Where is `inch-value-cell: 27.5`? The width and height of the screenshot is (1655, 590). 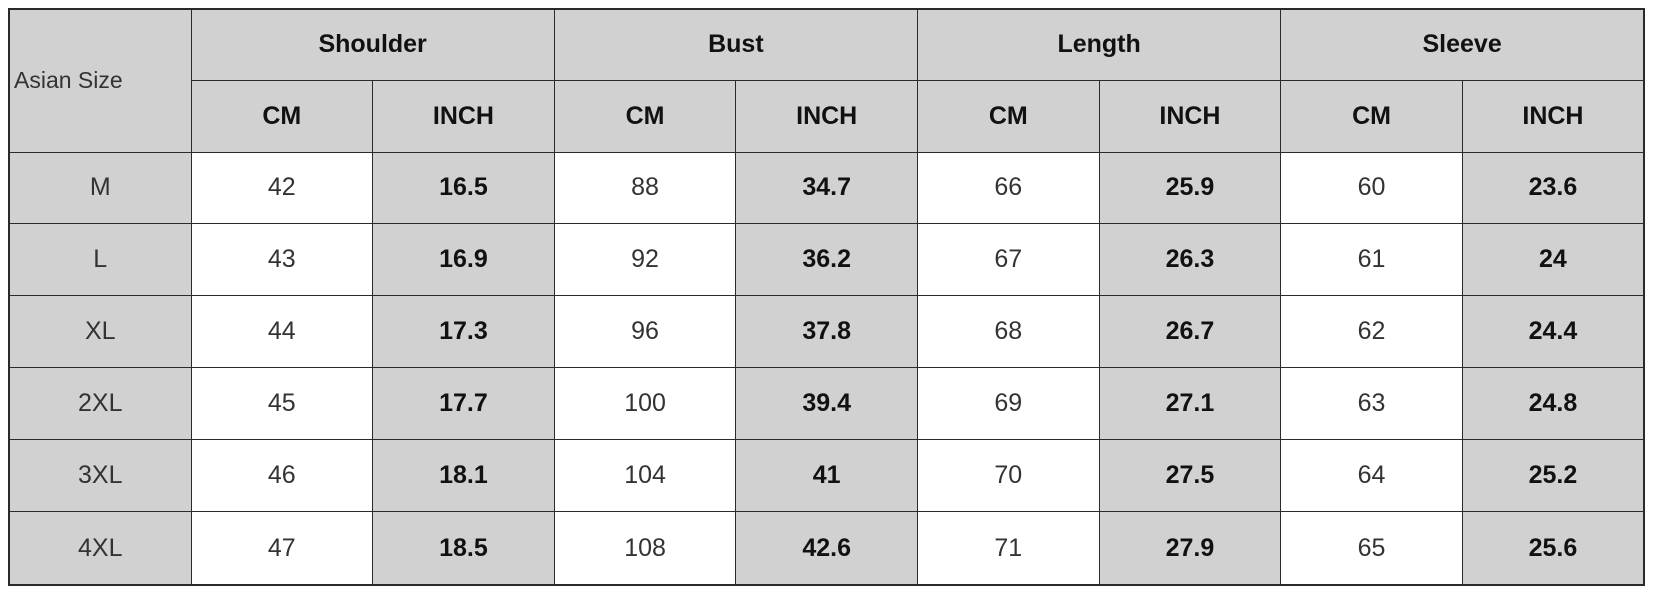 inch-value-cell: 27.5 is located at coordinates (1190, 476).